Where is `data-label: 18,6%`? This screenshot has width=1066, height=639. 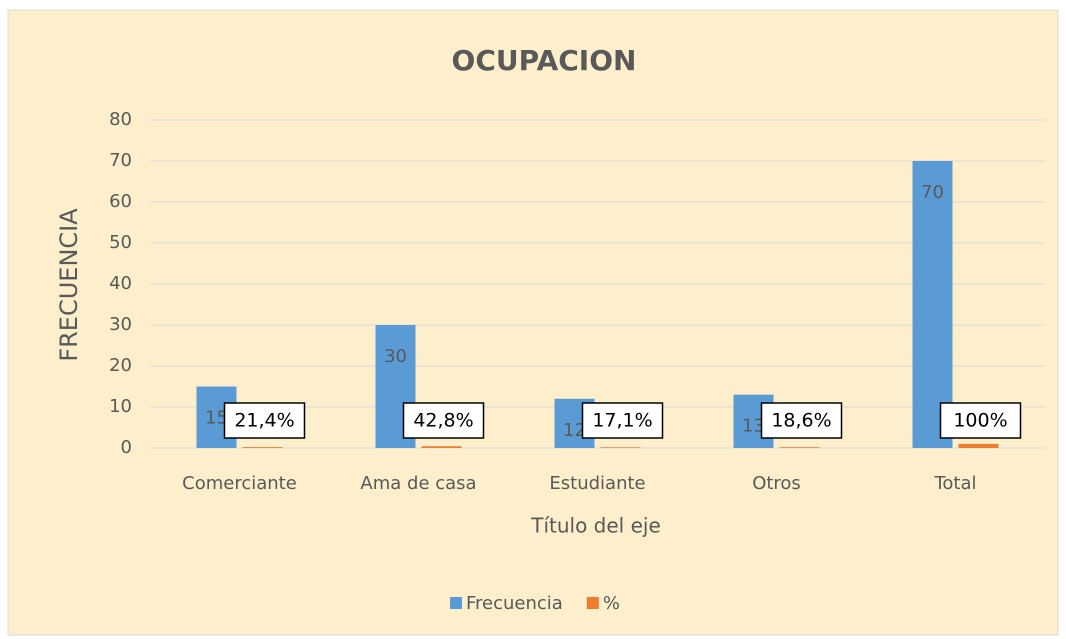
data-label: 18,6% is located at coordinates (801, 421).